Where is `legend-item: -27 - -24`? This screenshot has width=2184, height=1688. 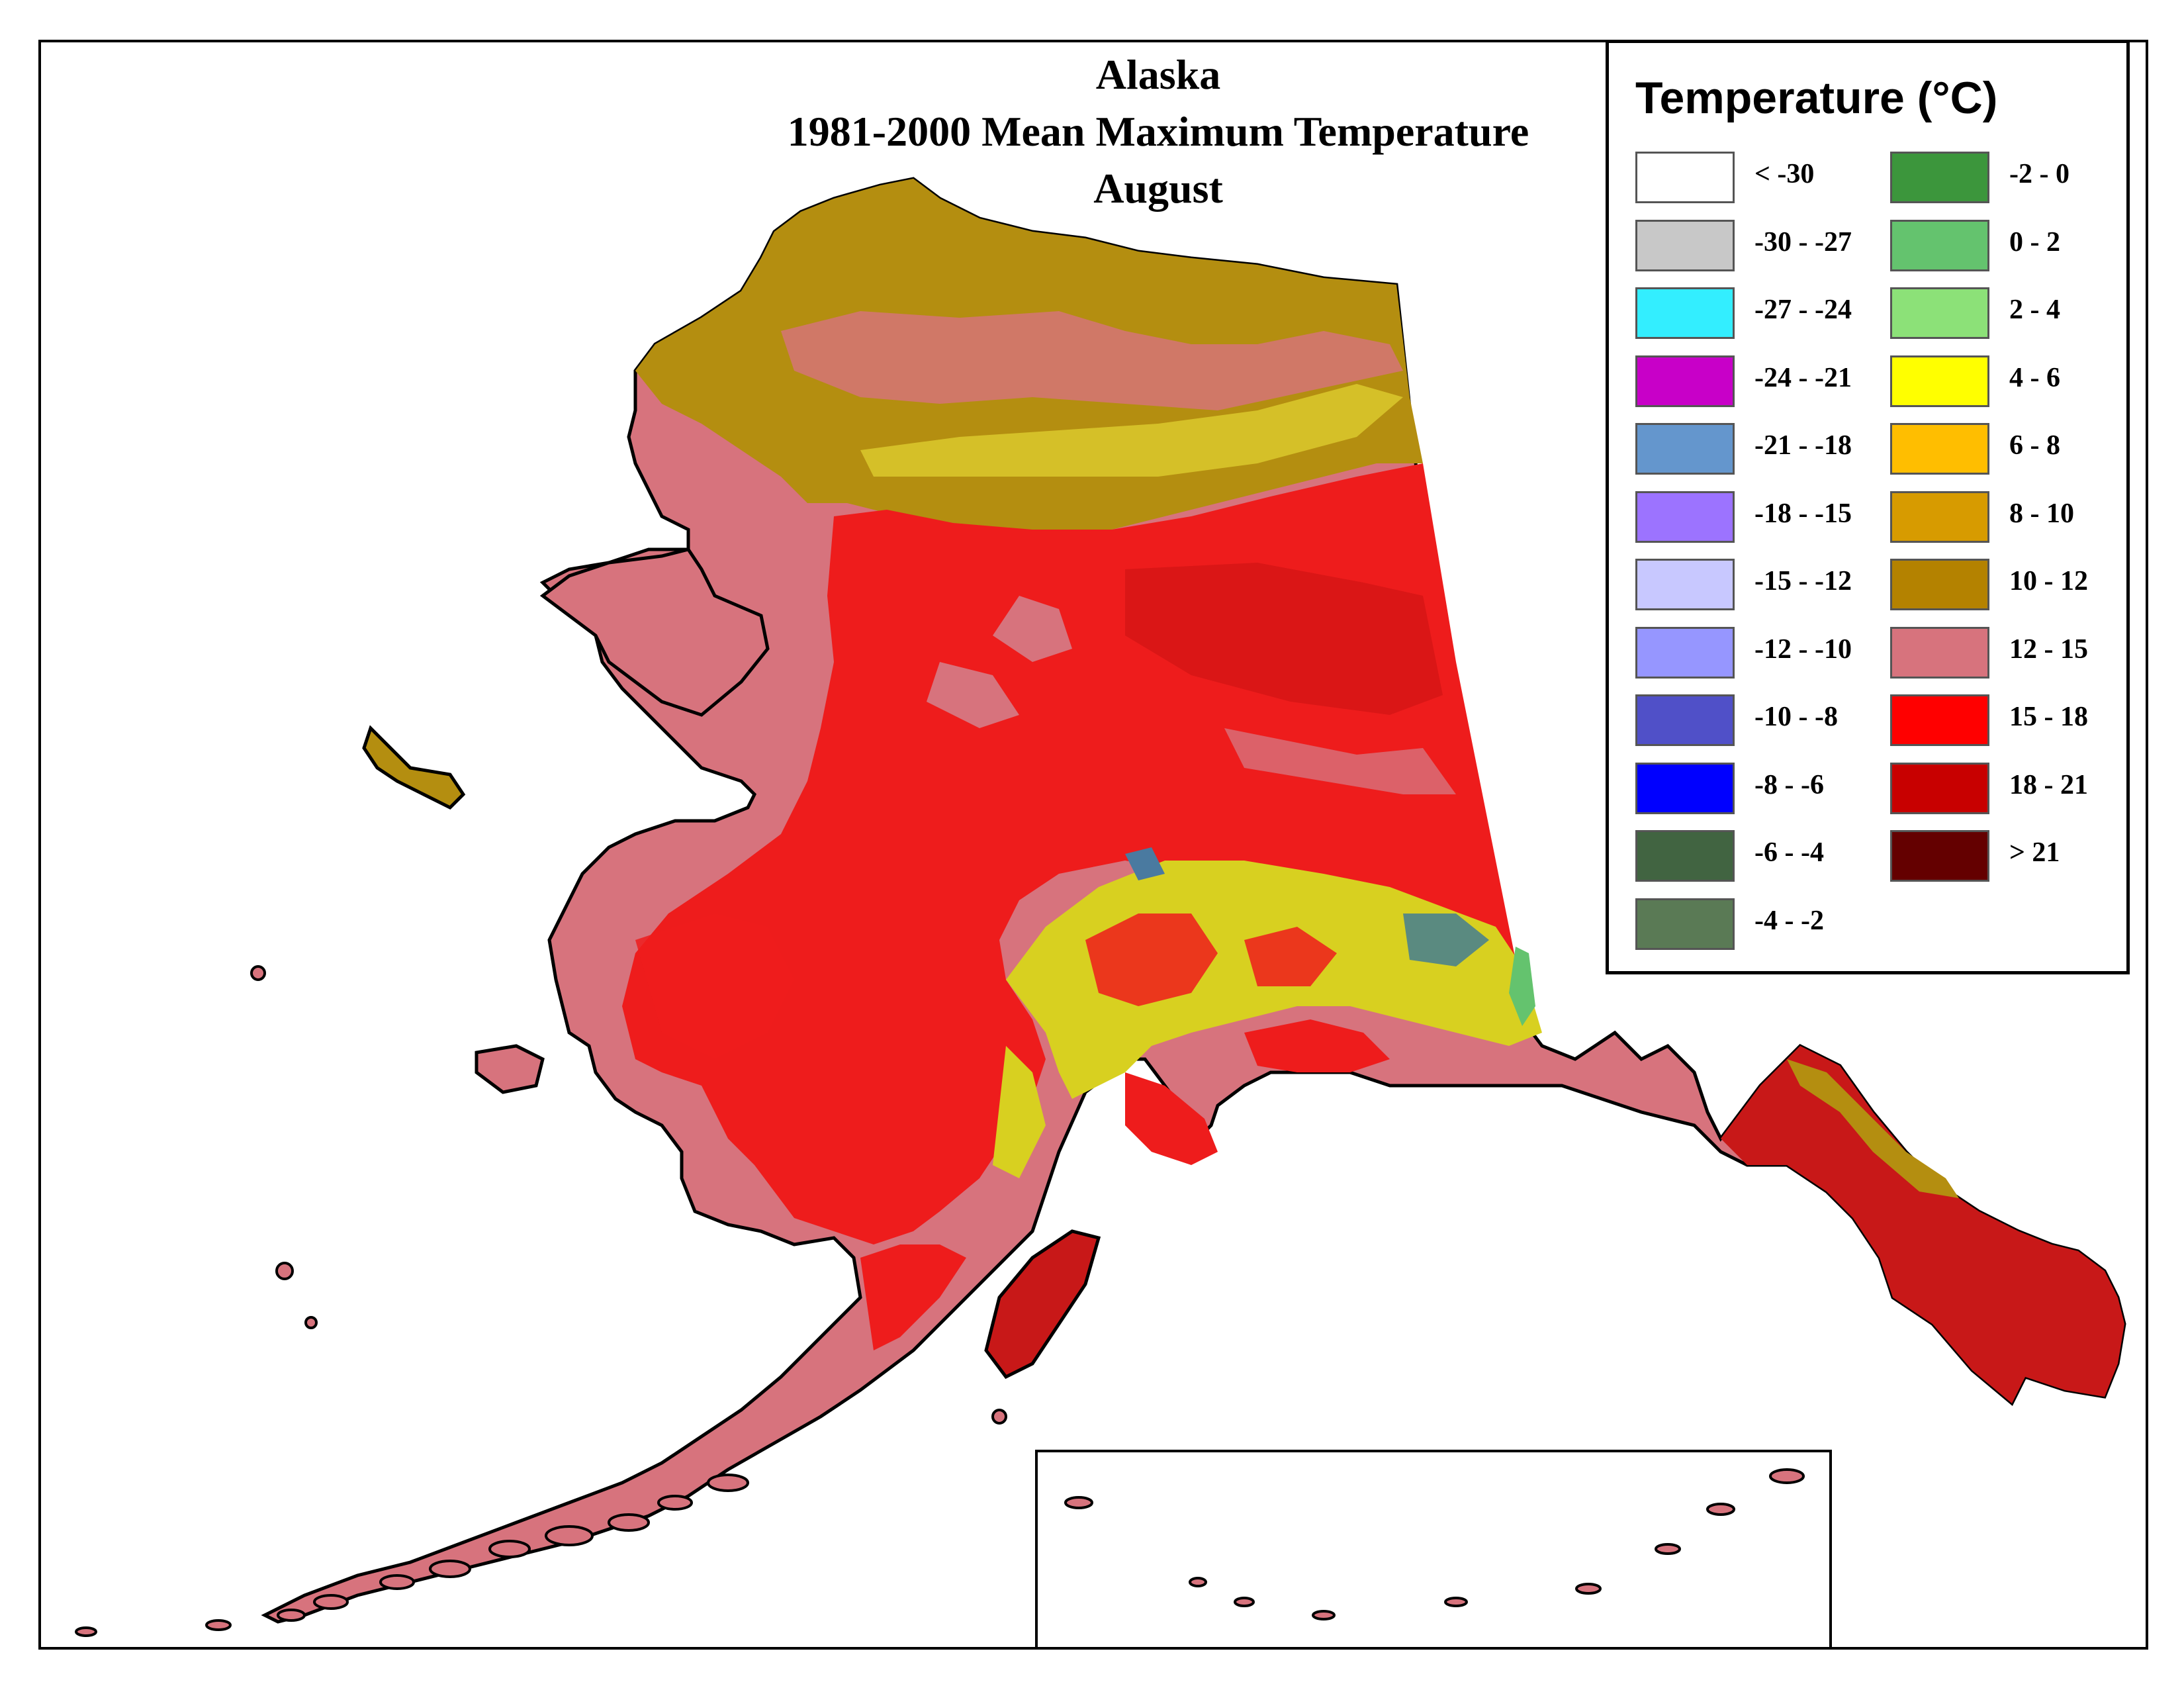 legend-item: -27 - -24 is located at coordinates (1761, 313).